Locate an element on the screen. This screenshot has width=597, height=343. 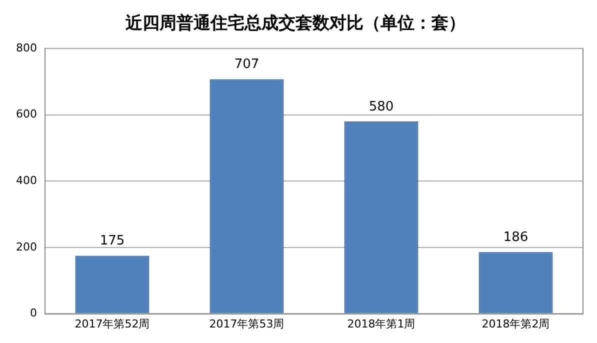
y-tick-label: 0 is located at coordinates (33, 313).